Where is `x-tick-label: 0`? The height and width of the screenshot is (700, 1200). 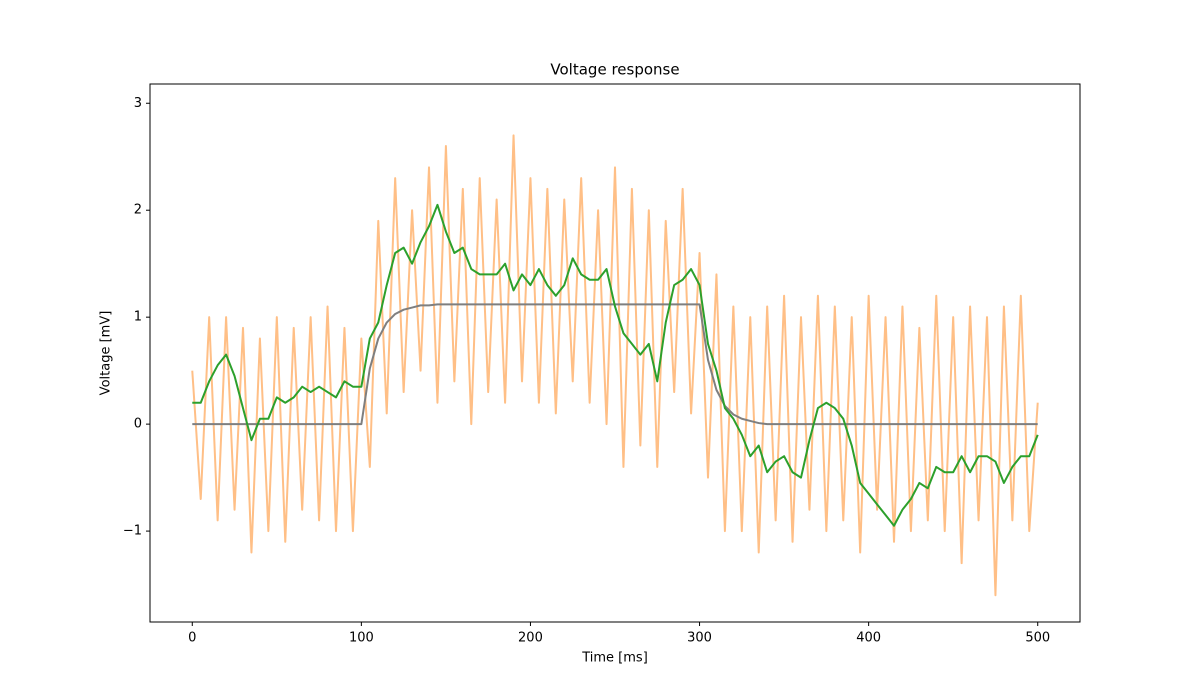
x-tick-label: 0 is located at coordinates (192, 638).